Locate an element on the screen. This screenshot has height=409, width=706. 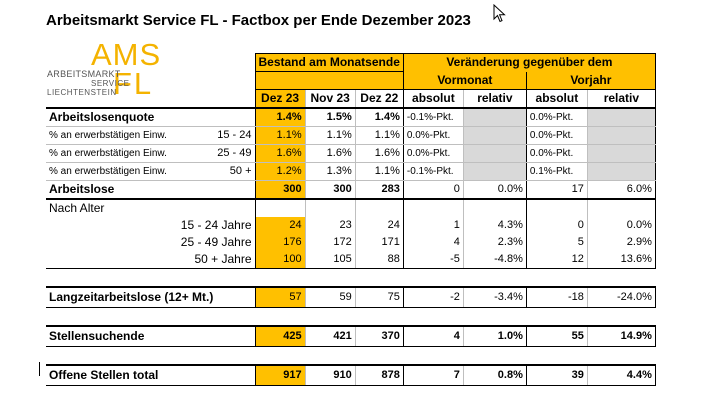
cell: 1.5% is located at coordinates (330, 117).